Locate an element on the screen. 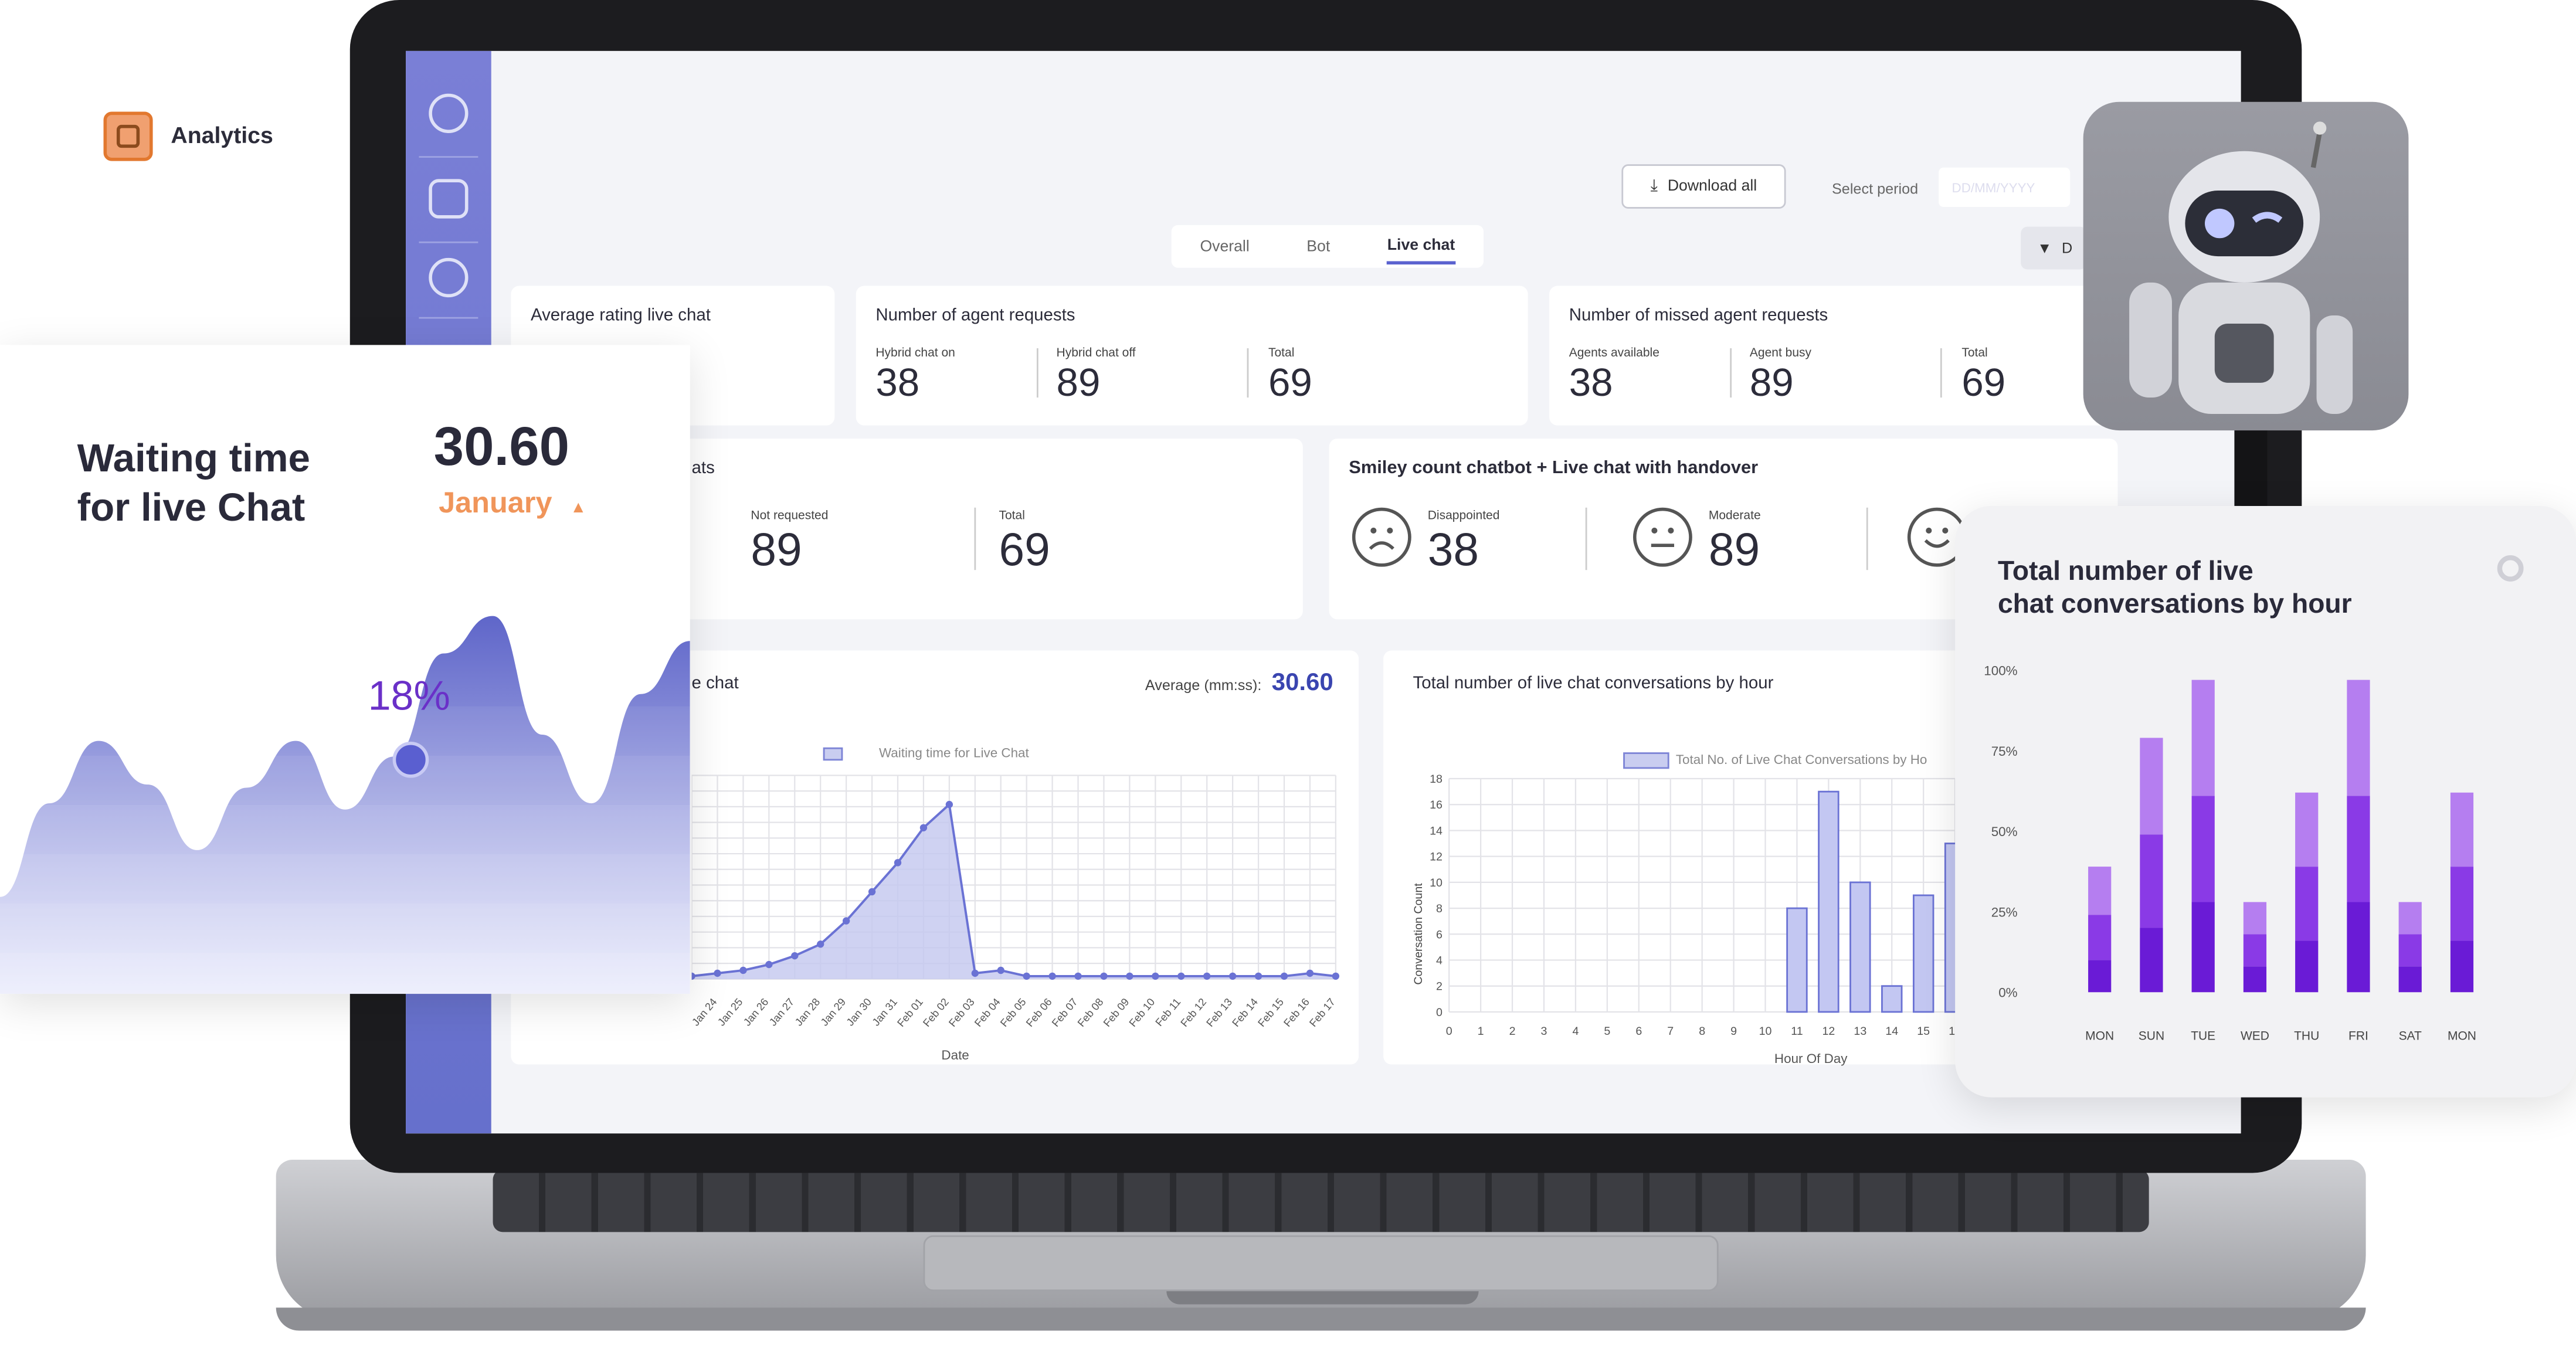  x-tick-label: 0 is located at coordinates (1449, 1031).